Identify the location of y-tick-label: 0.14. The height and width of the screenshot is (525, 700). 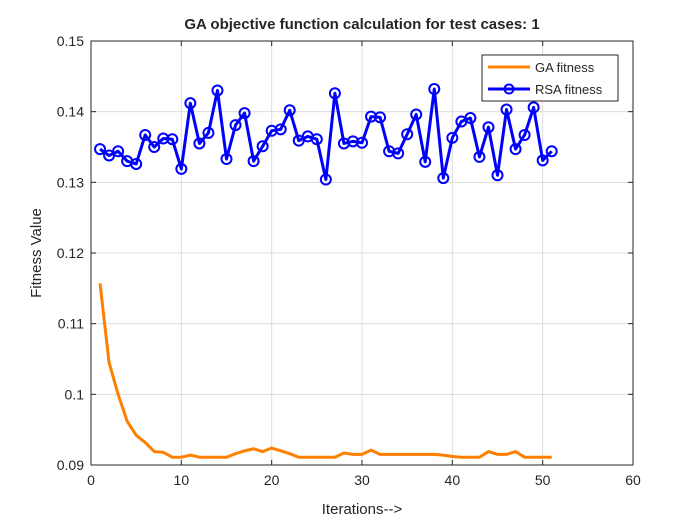
(70, 112).